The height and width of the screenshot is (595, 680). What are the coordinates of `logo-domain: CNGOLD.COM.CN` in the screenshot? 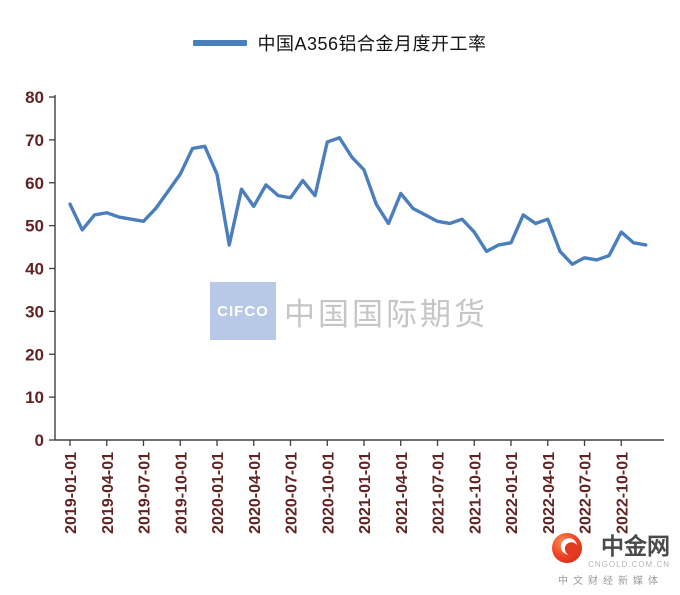 It's located at (629, 564).